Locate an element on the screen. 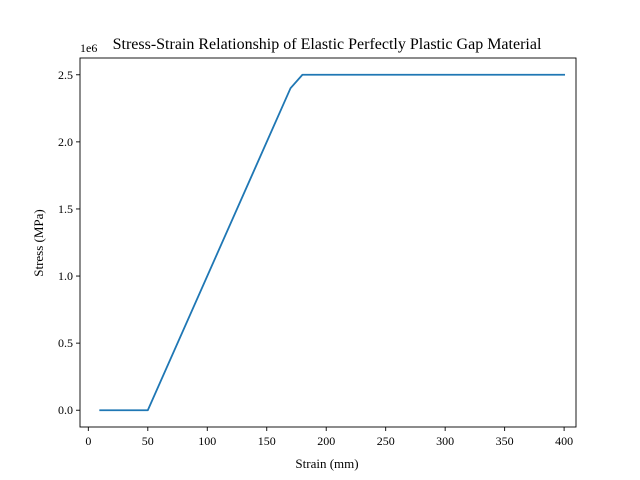  x-axis-label: Strain (mm) is located at coordinates (326, 463).